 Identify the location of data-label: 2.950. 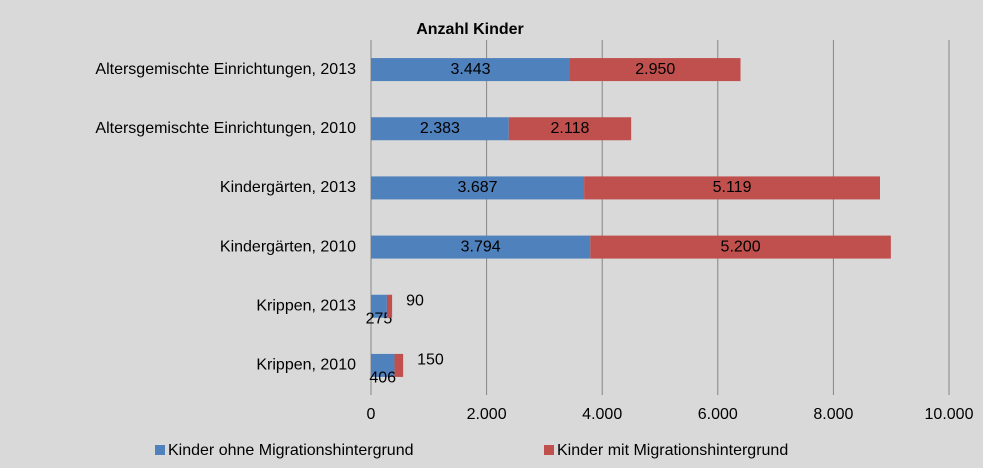
(655, 69).